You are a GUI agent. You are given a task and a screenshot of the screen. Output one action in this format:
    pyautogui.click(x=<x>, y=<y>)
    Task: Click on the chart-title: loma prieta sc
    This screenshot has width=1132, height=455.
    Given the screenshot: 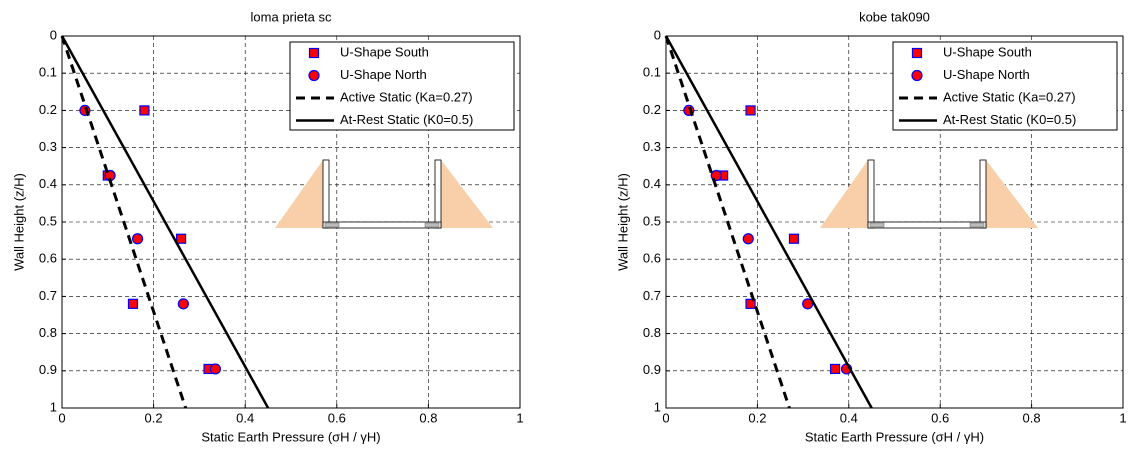 What is the action you would take?
    pyautogui.click(x=291, y=16)
    